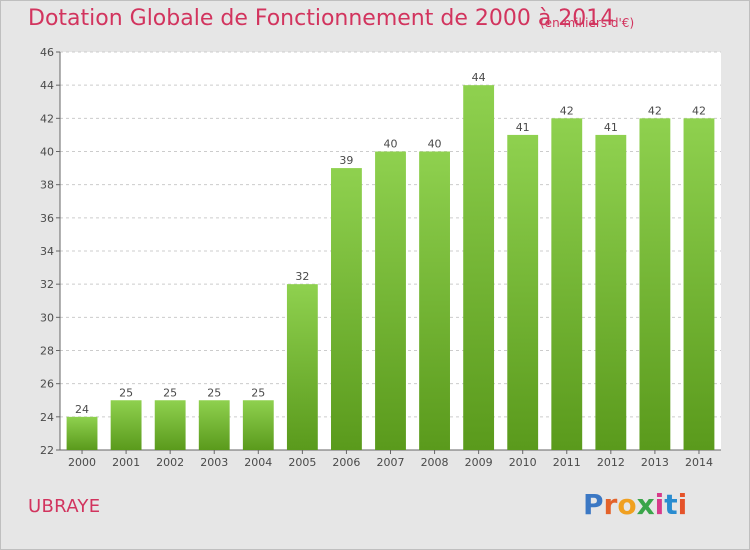 This screenshot has height=550, width=750. Describe the element at coordinates (126, 425) in the screenshot. I see `bar-2001` at that location.